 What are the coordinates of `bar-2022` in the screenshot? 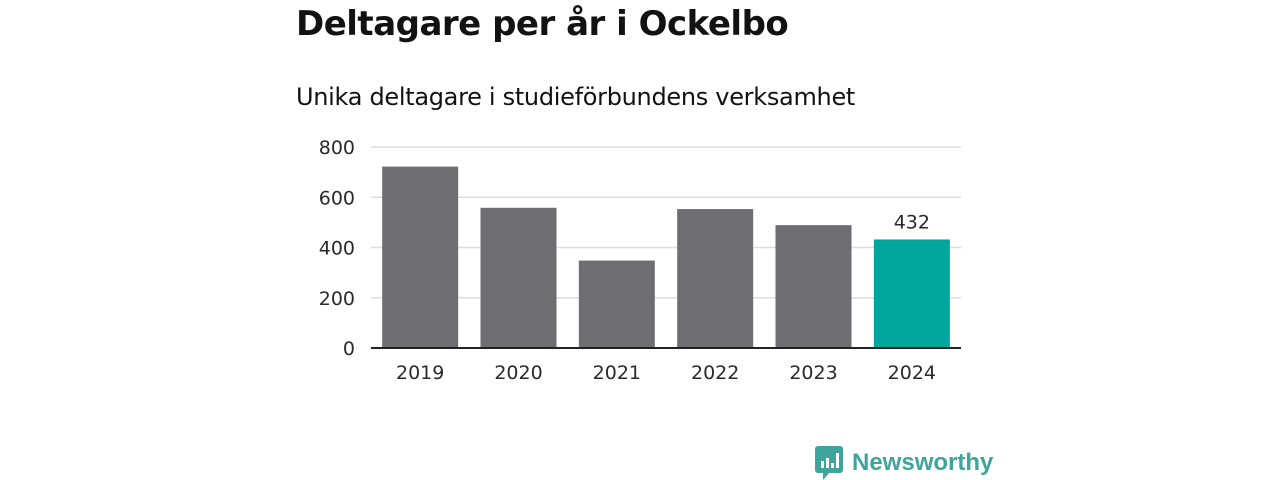 It's located at (715, 278).